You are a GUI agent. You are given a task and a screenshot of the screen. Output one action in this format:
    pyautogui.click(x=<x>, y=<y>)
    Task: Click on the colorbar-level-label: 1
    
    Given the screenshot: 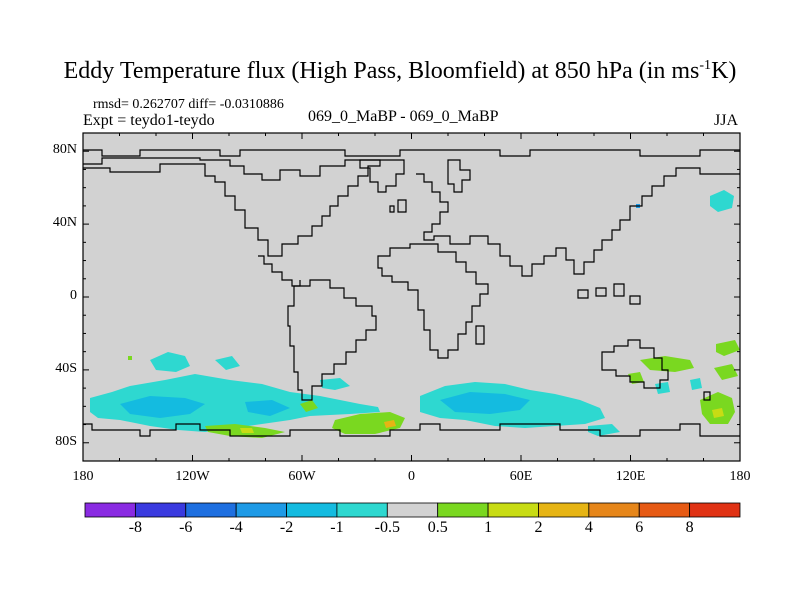 What is the action you would take?
    pyautogui.click(x=488, y=527)
    